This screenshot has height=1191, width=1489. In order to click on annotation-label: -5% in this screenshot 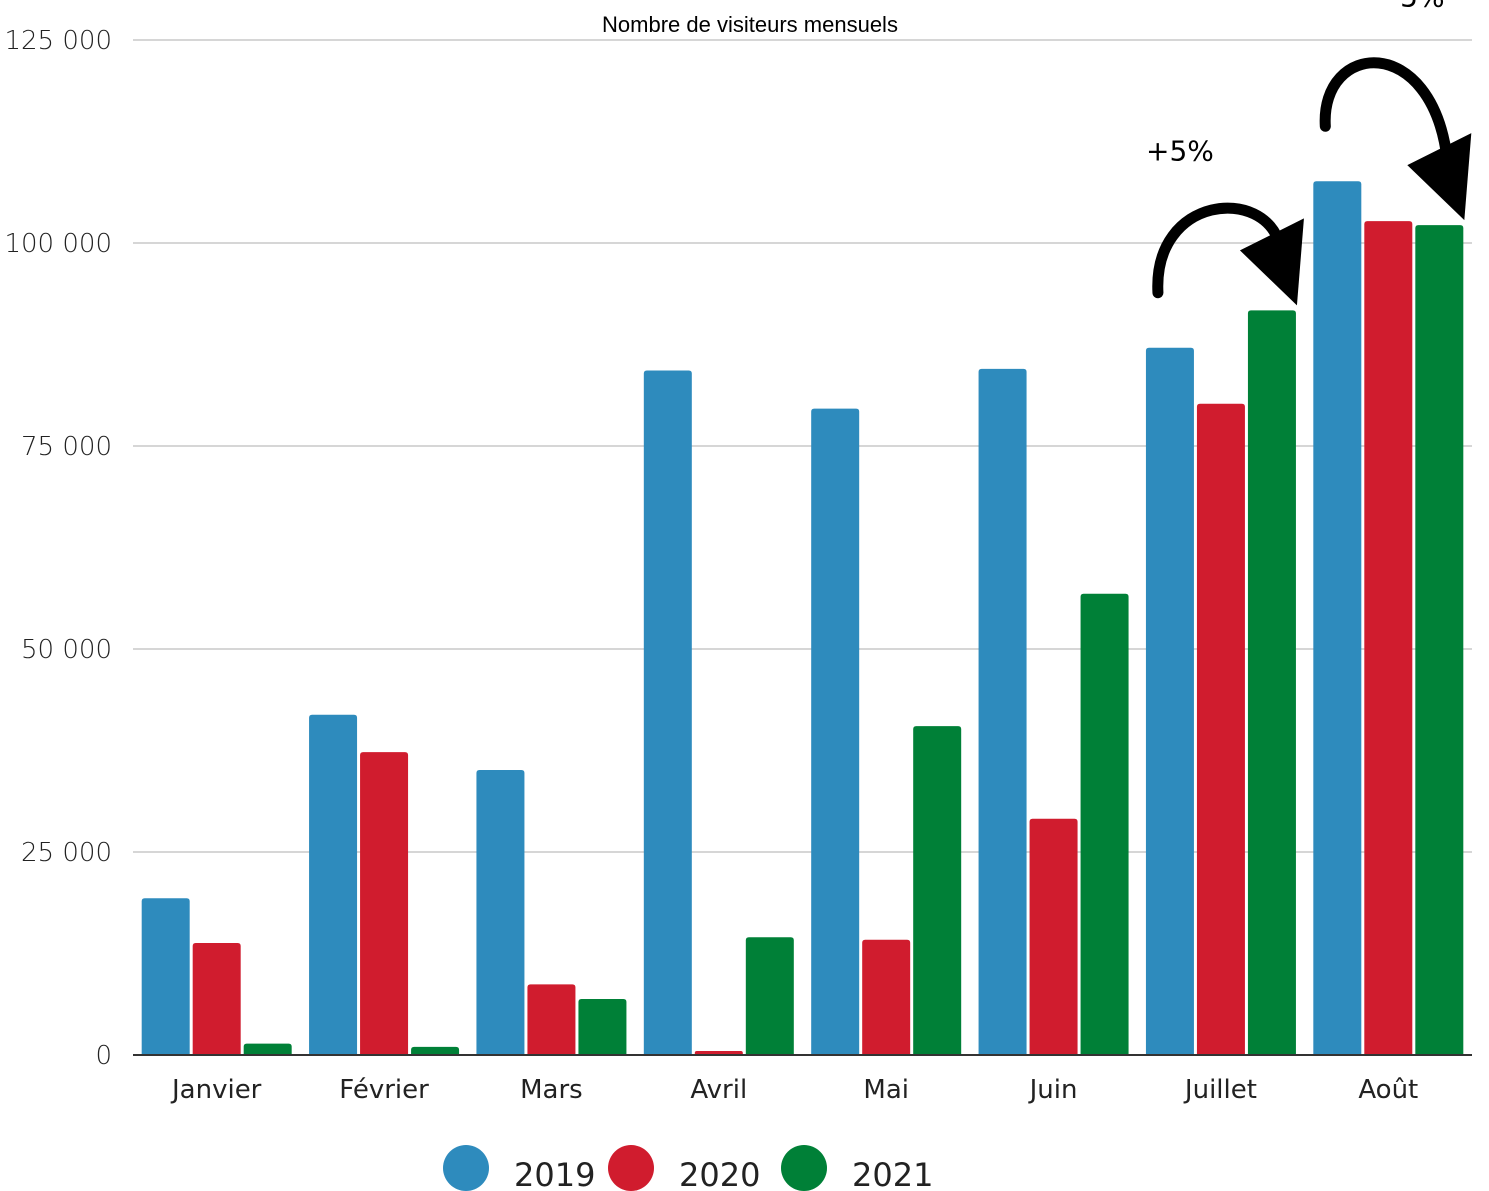, I will do `click(1417, 6)`.